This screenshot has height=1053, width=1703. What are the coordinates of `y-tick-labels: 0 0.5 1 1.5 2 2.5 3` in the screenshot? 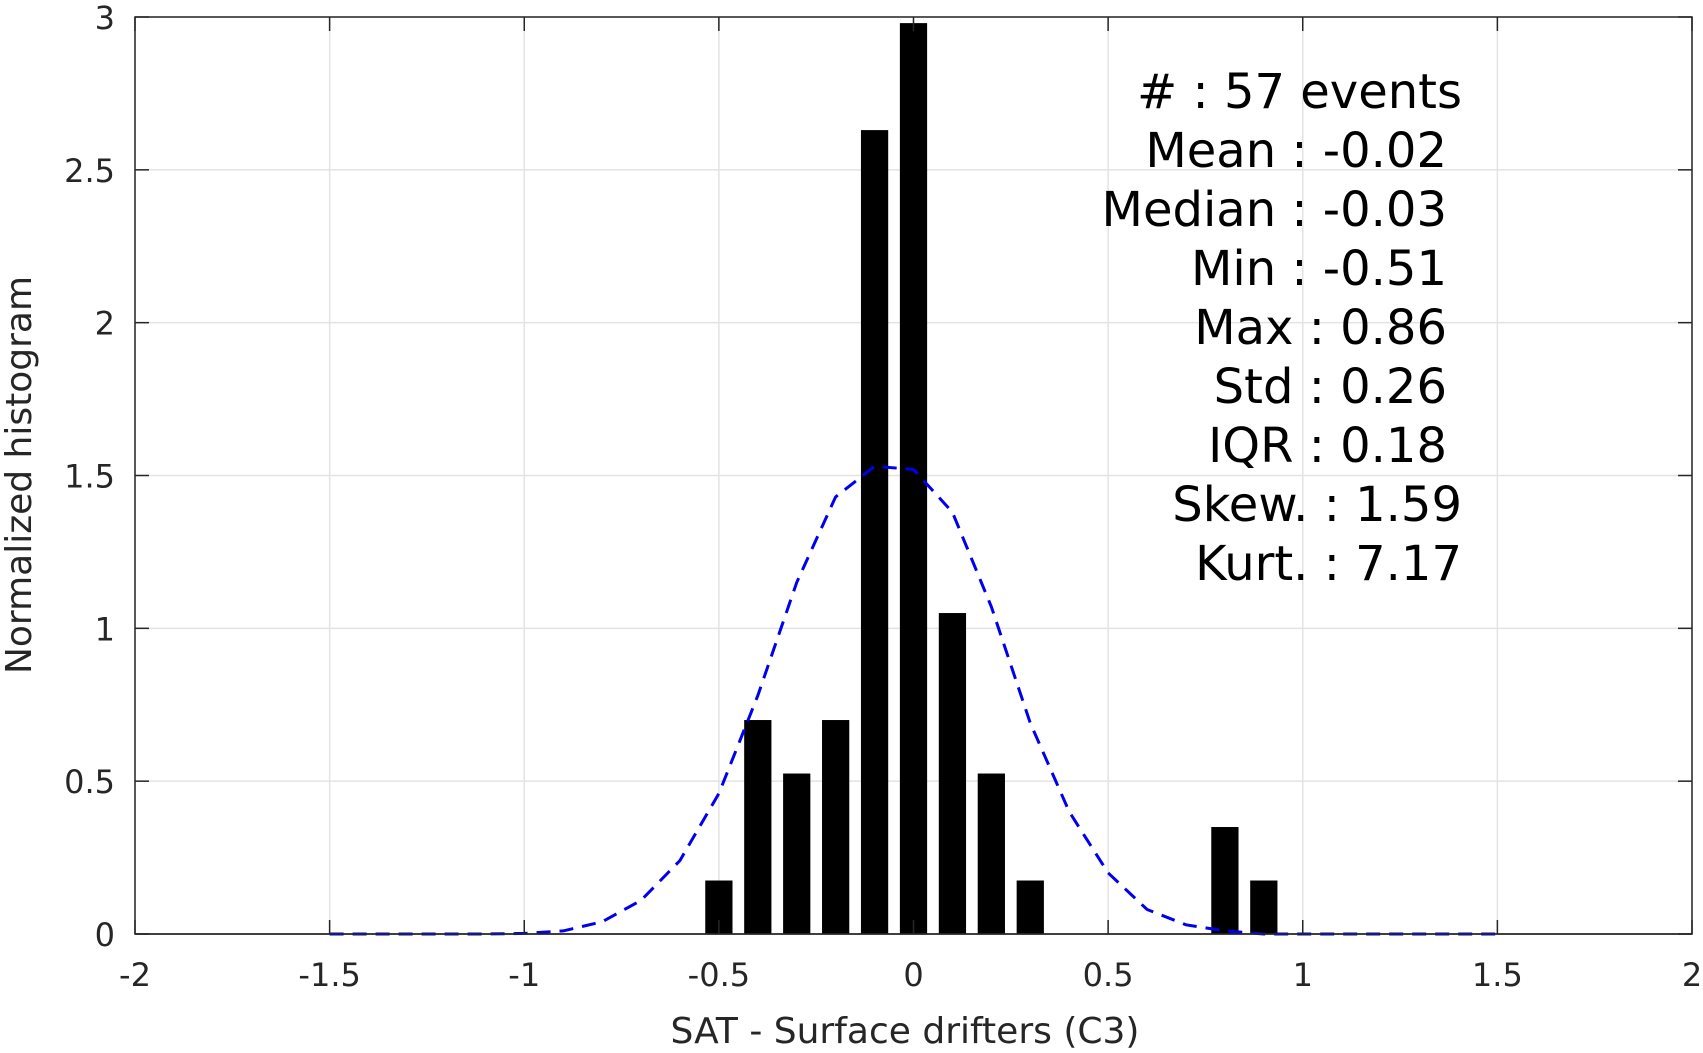 It's located at (89, 477).